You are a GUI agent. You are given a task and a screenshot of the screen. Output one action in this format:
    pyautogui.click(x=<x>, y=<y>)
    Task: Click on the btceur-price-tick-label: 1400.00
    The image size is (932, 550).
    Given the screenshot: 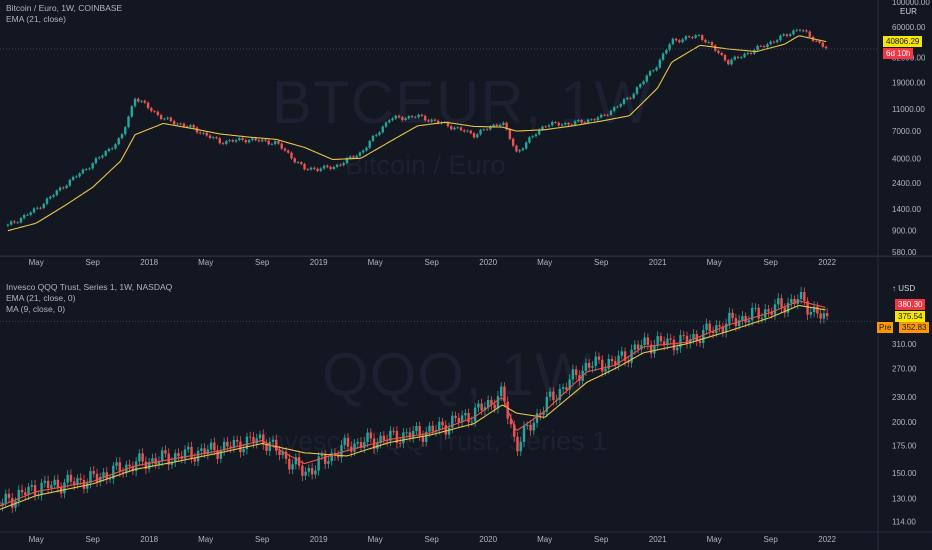 What is the action you would take?
    pyautogui.click(x=906, y=209)
    